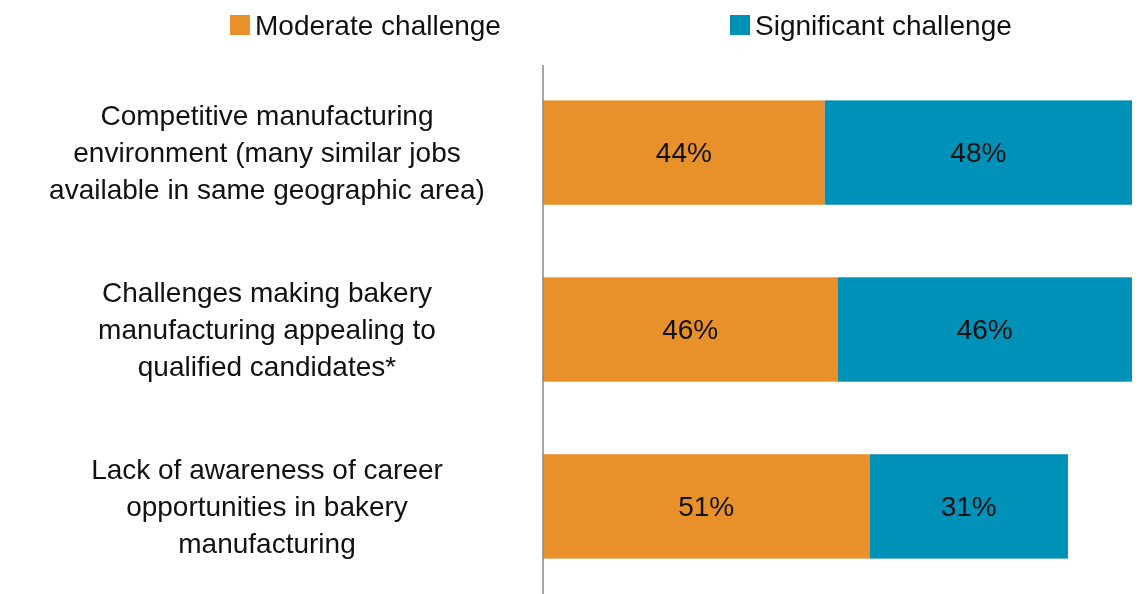 The image size is (1138, 594). Describe the element at coordinates (267, 329) in the screenshot. I see `y-tick-label: Challenges making bakery manufacturing appealing to qualified candidates*` at that location.